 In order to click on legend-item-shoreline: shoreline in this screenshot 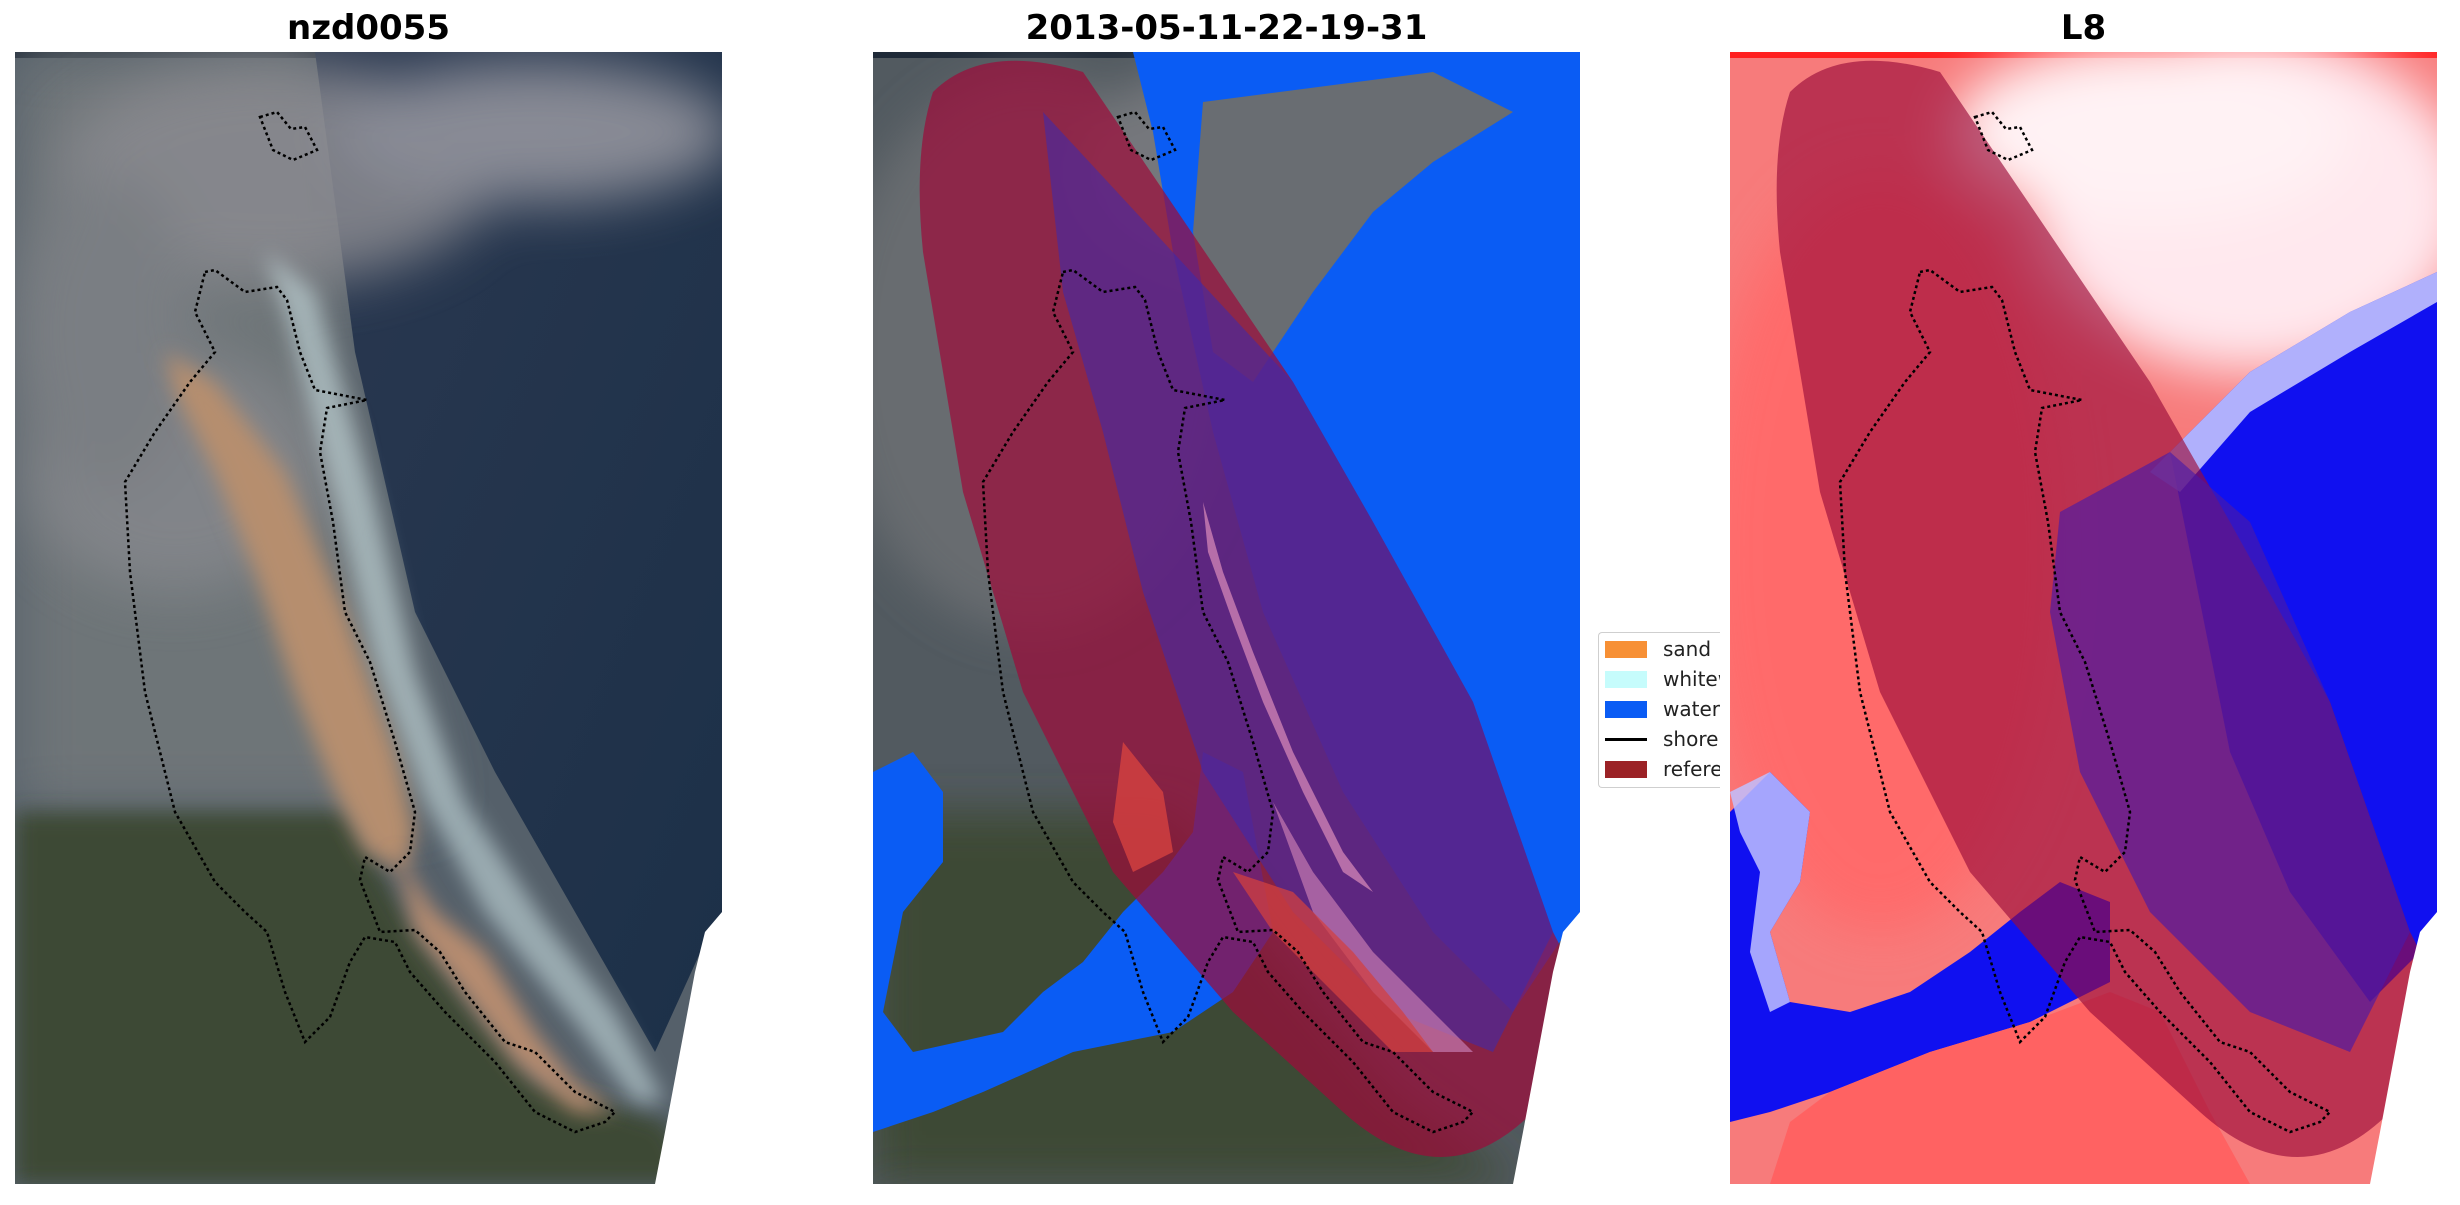, I will do `click(1662, 739)`.